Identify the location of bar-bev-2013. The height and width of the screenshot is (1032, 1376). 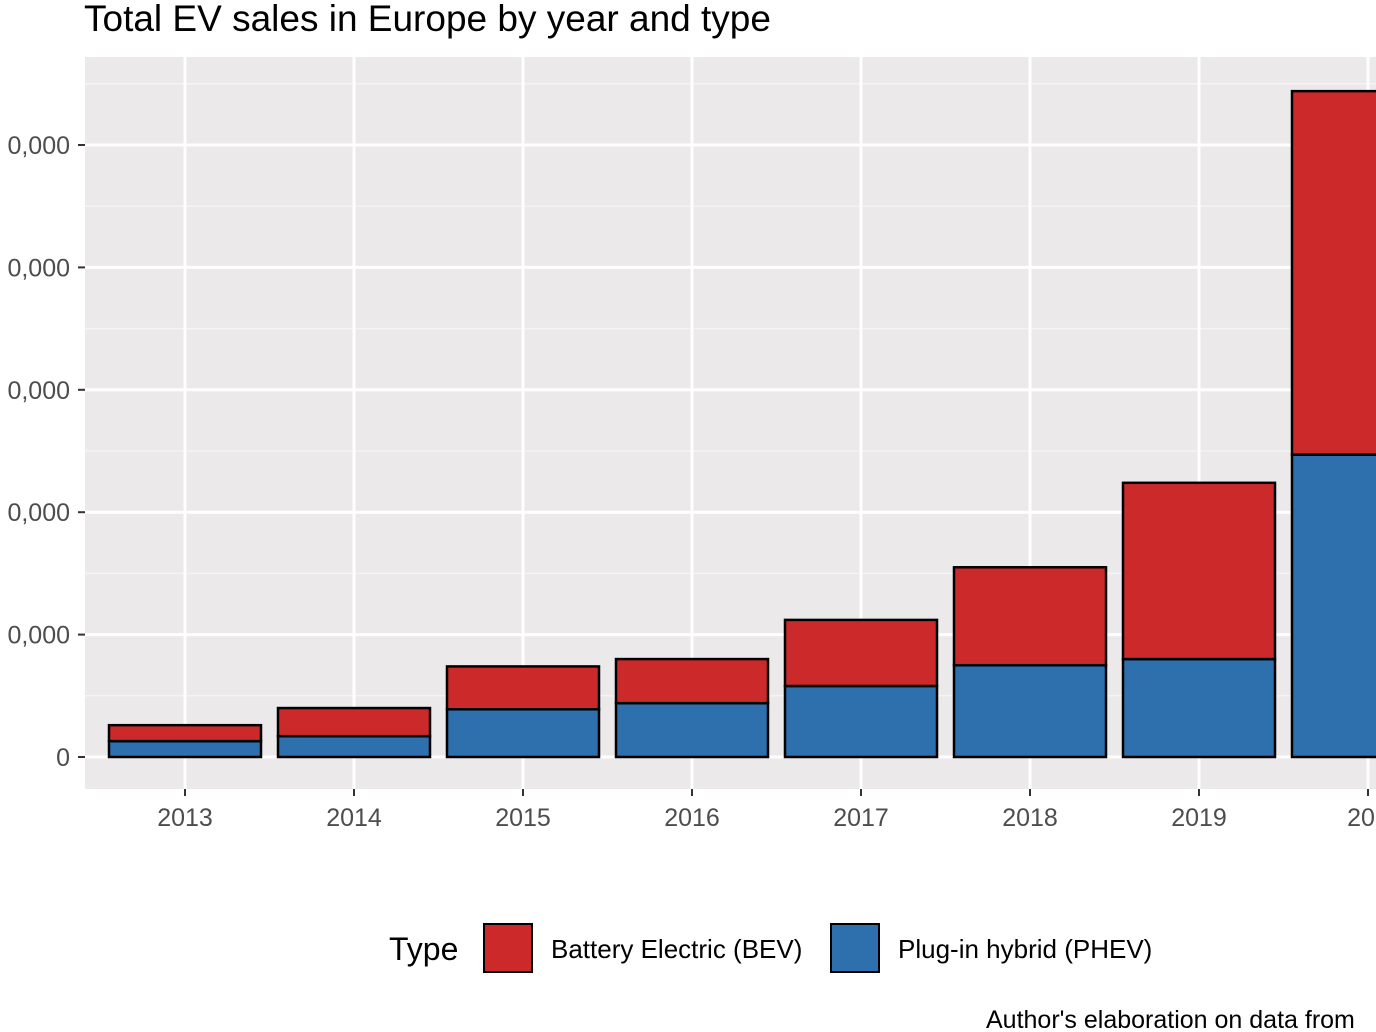
(185, 733).